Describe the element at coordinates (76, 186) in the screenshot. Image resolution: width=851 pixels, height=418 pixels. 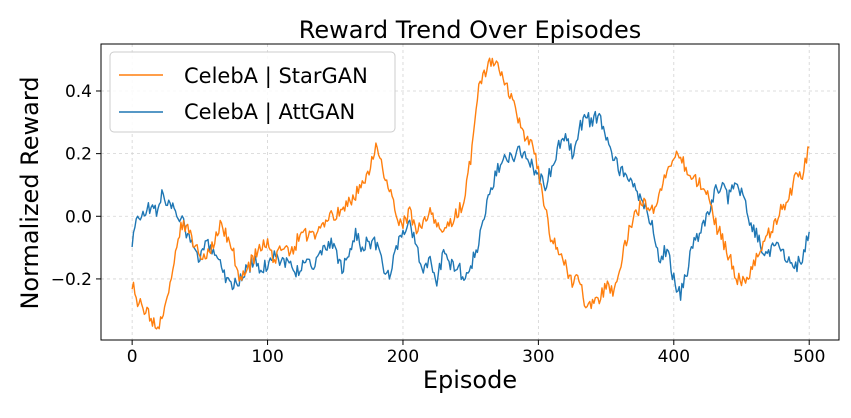
I see `y-axis-ticks: −0.2 0.0 0.2 0.4` at that location.